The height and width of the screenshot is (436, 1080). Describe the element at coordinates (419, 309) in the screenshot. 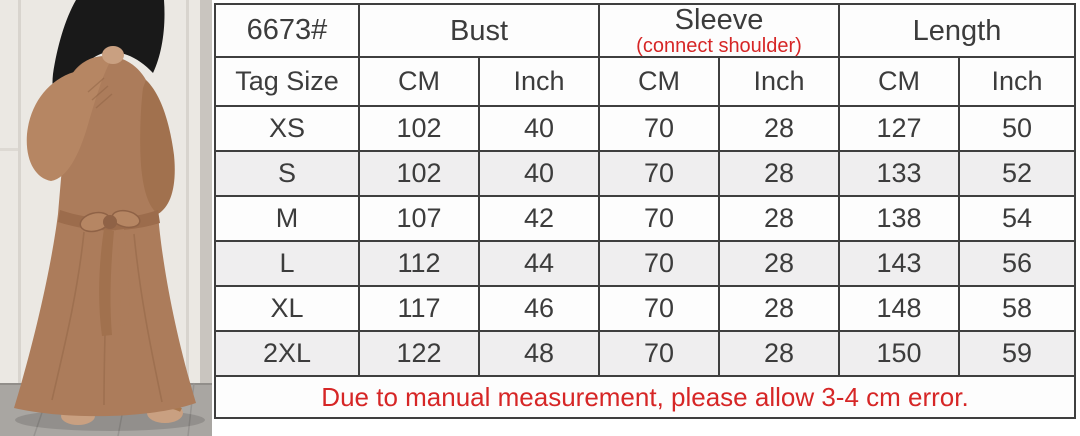

I see `measurement-cell: 117` at that location.